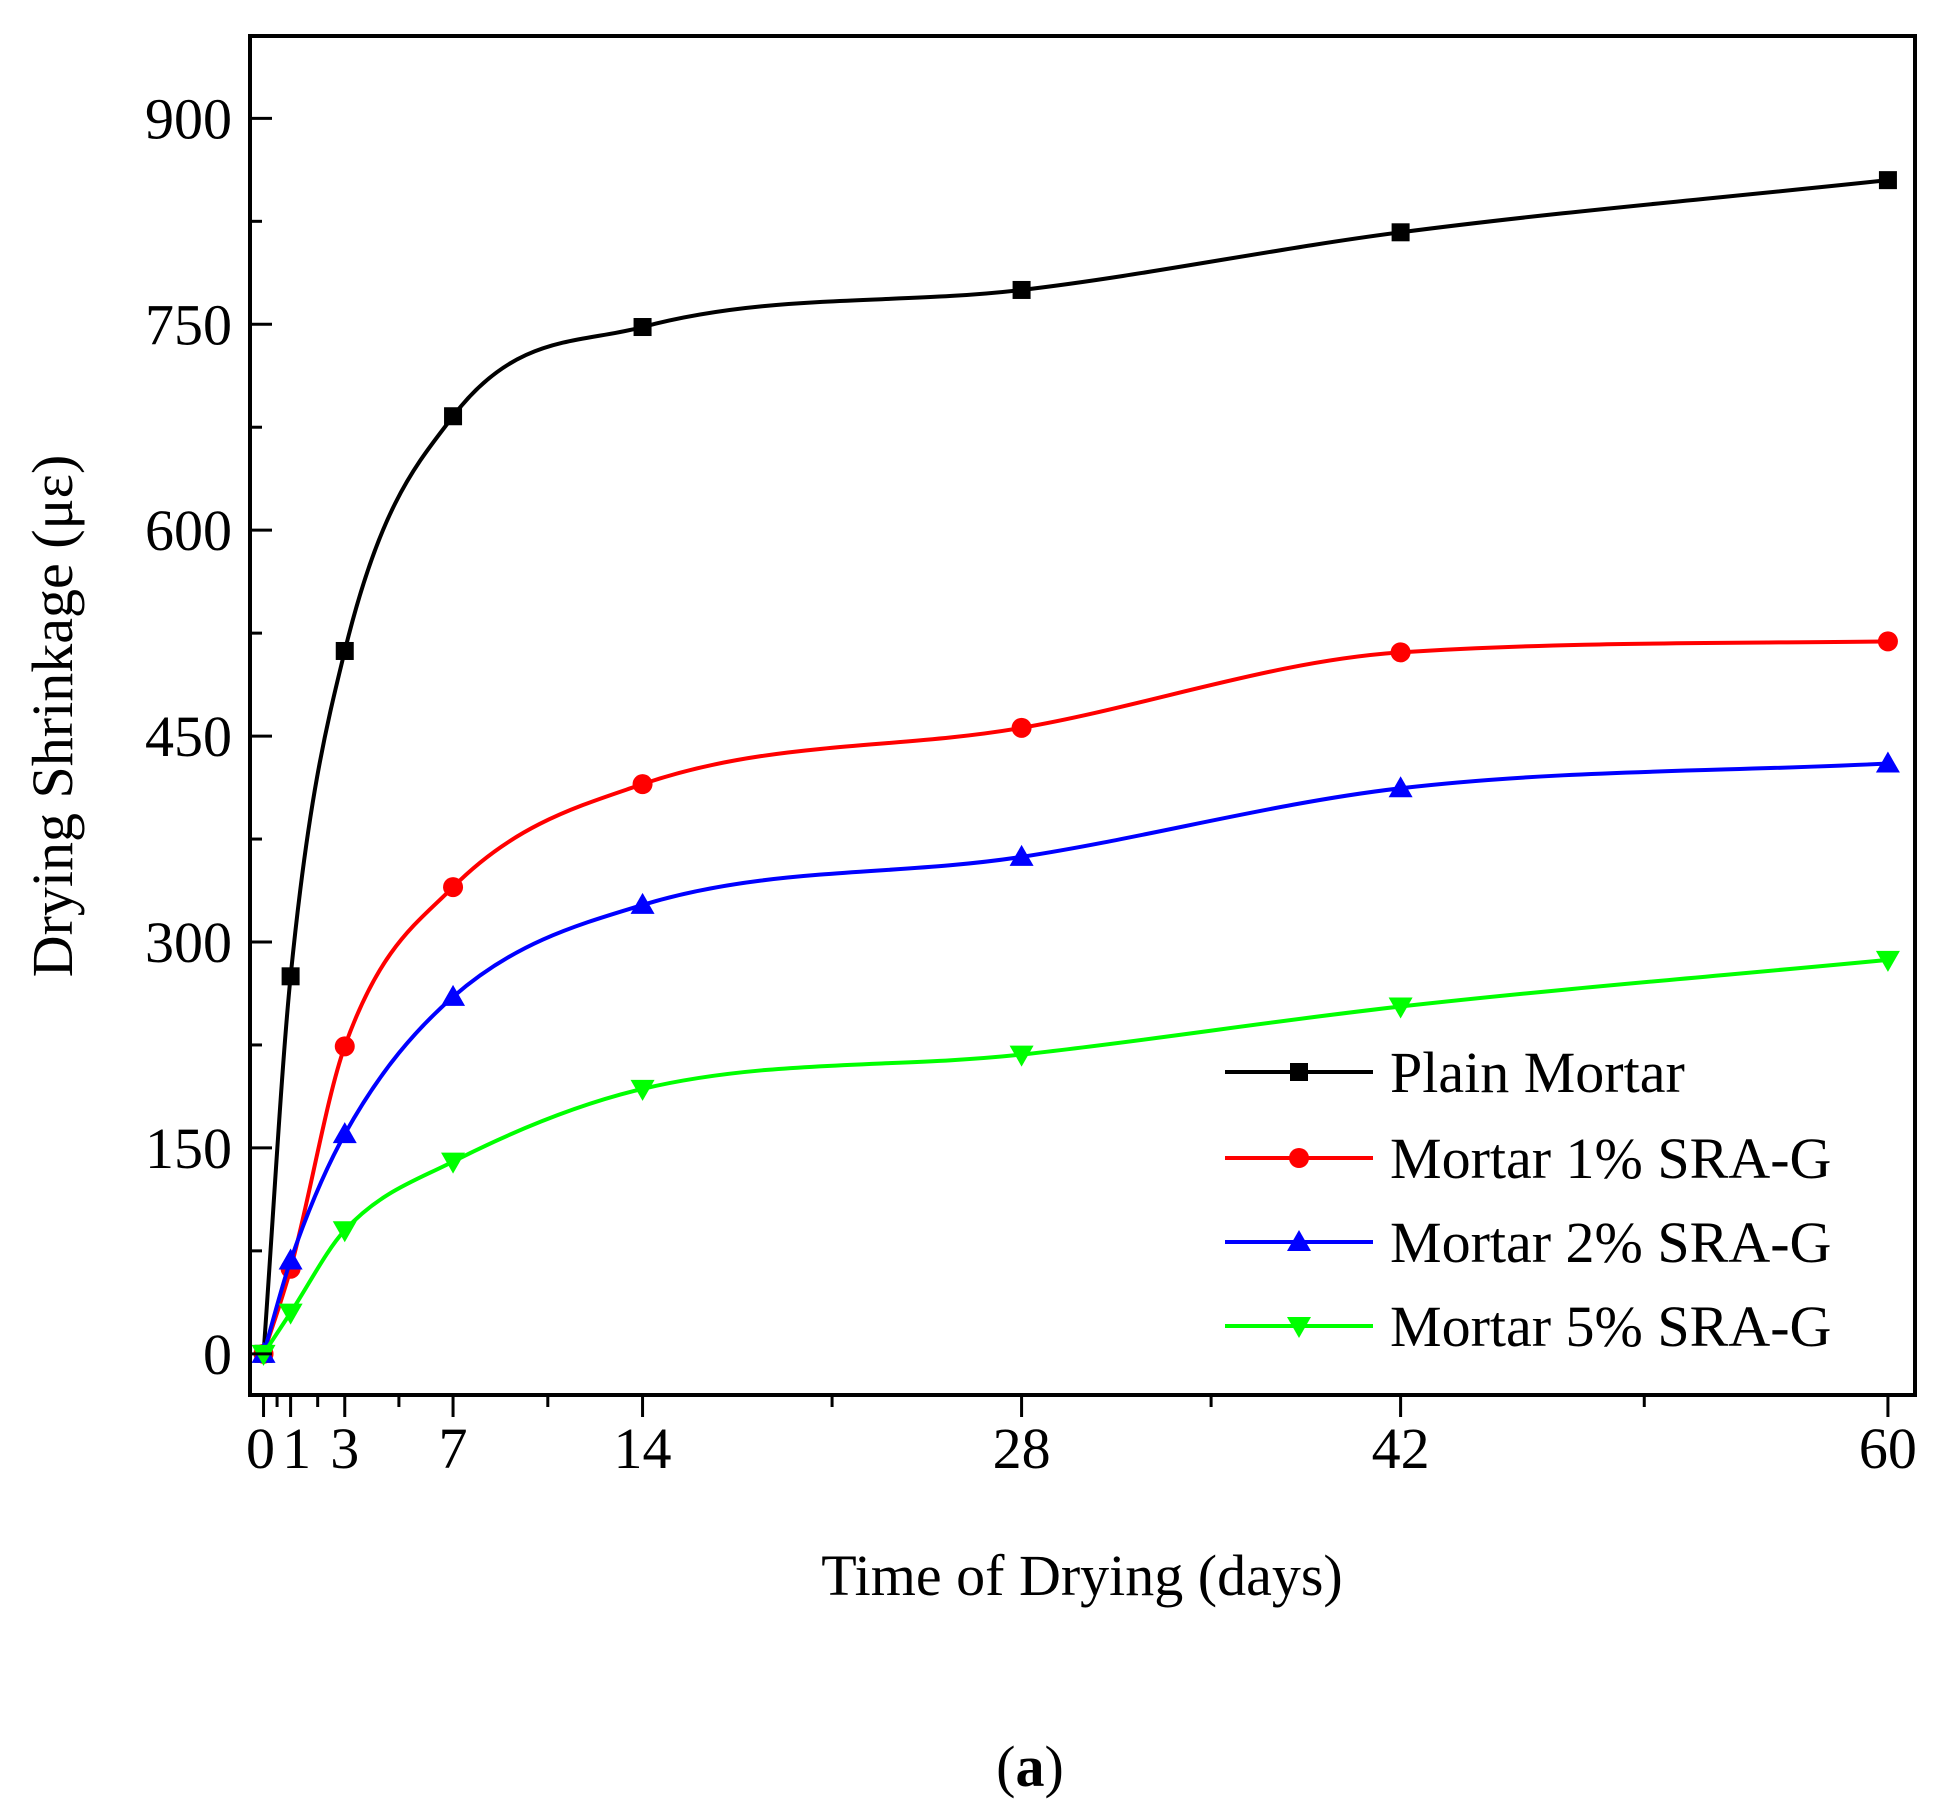 This screenshot has width=1939, height=1819. I want to click on y-tick-label: 0, so click(217, 1354).